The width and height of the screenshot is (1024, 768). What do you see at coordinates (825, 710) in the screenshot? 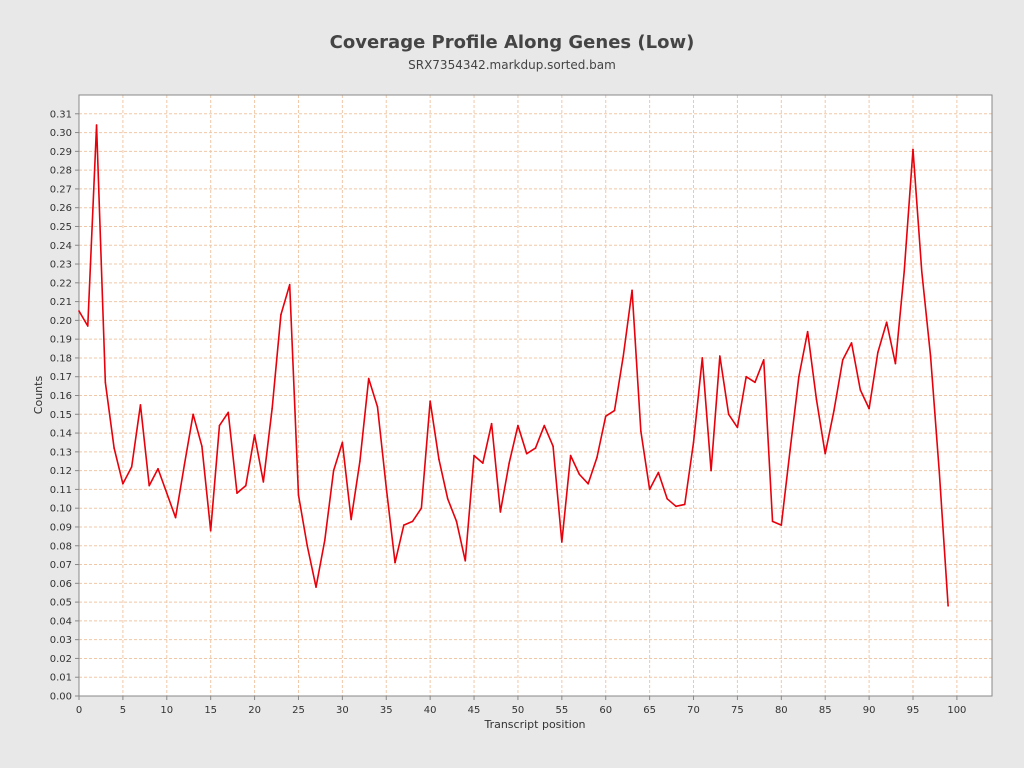
I see `x-tick-label: 85` at bounding box center [825, 710].